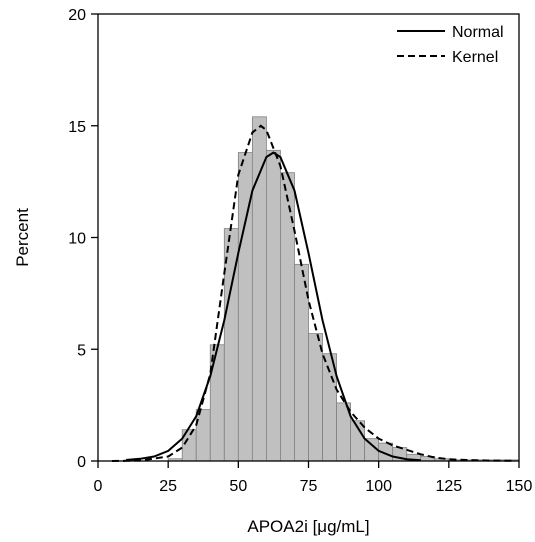 The height and width of the screenshot is (542, 535). What do you see at coordinates (238, 486) in the screenshot?
I see `x-tick-label: 50` at bounding box center [238, 486].